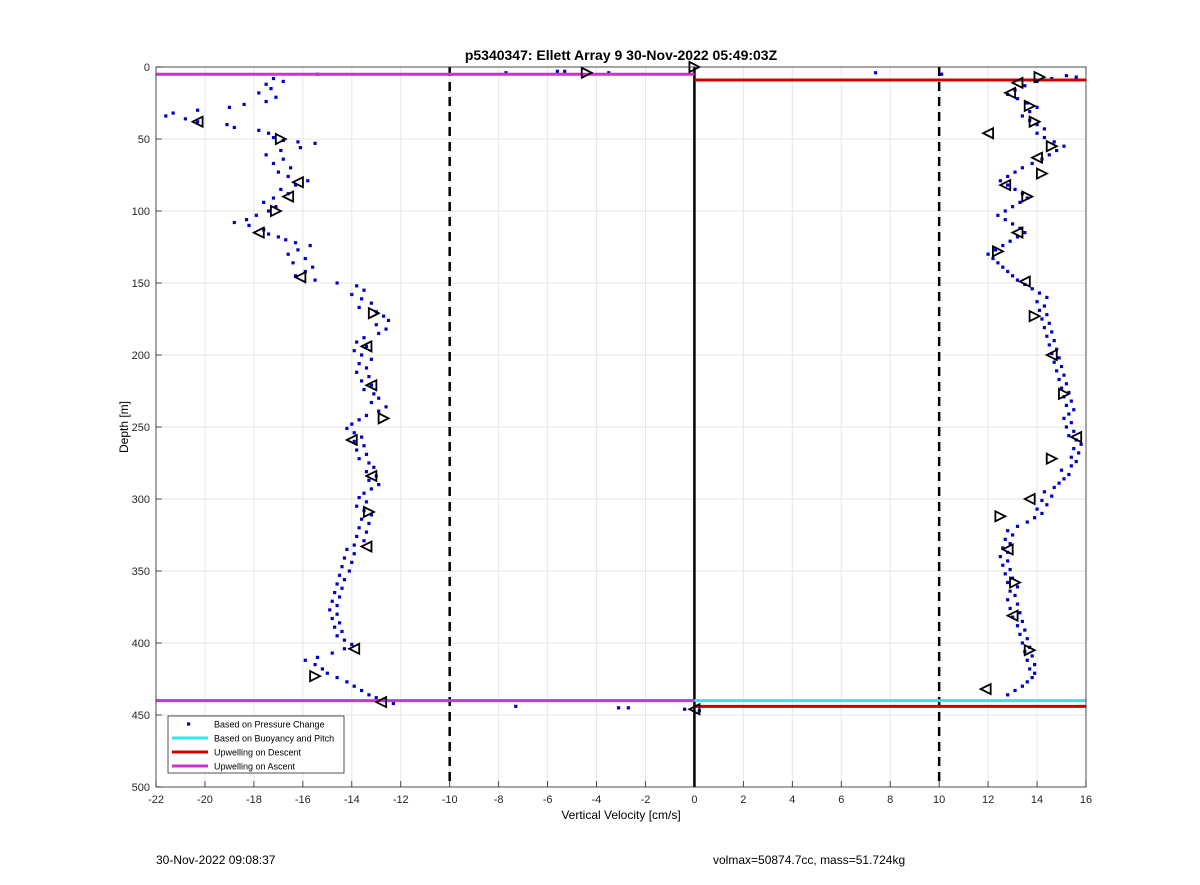 The height and width of the screenshot is (885, 1200). Describe the element at coordinates (141, 428) in the screenshot. I see `y-tick-label: 250` at that location.